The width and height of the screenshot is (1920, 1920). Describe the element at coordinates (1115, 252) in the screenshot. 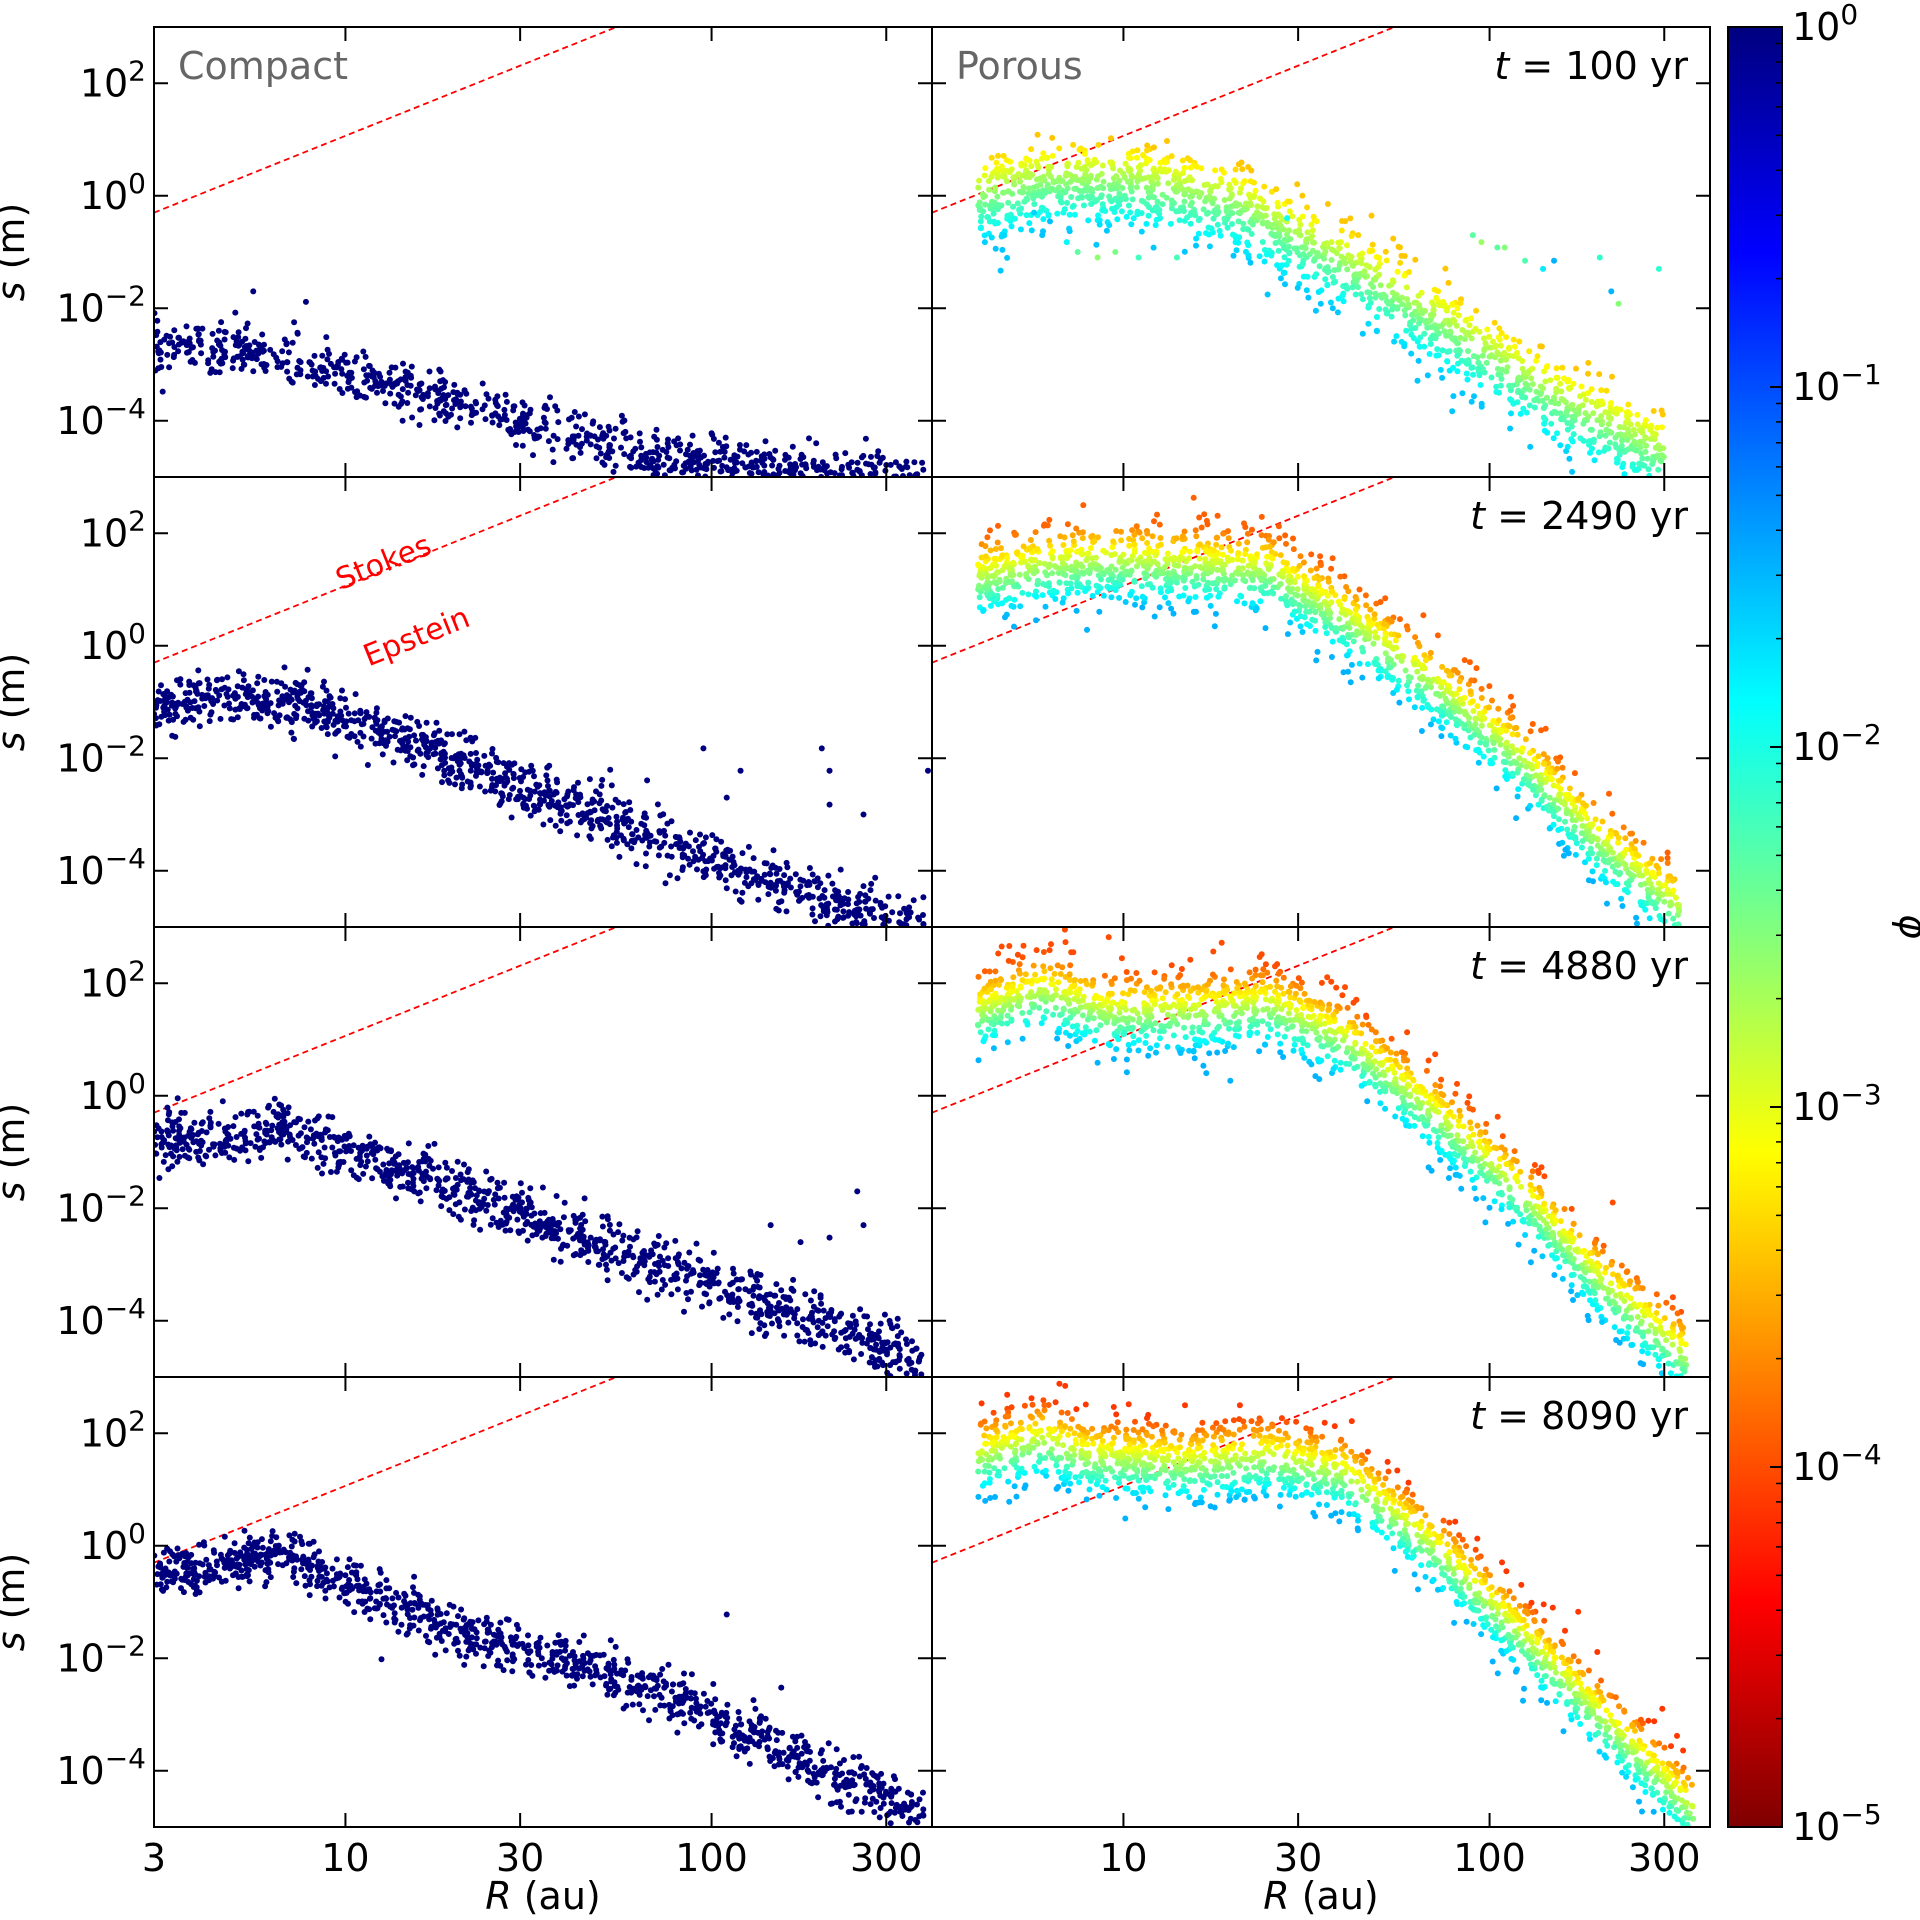

I see `outlier-point` at that location.